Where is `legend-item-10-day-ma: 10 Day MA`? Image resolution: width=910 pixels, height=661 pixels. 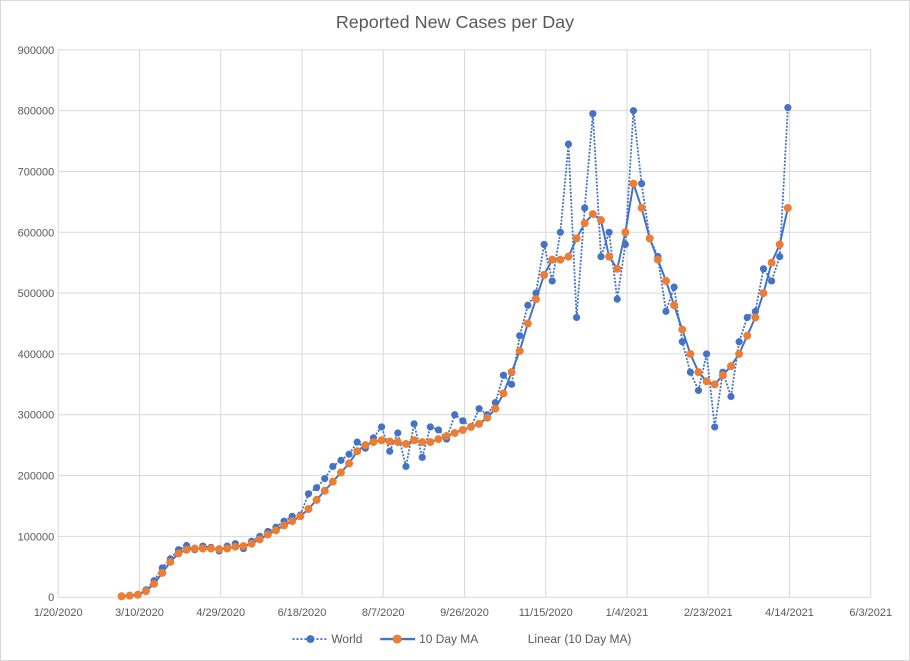 legend-item-10-day-ma: 10 Day MA is located at coordinates (429, 639).